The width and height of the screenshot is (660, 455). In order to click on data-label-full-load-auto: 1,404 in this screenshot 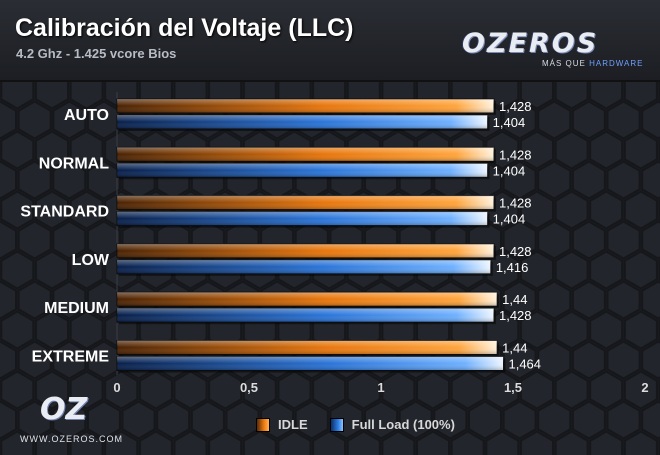, I will do `click(509, 122)`.